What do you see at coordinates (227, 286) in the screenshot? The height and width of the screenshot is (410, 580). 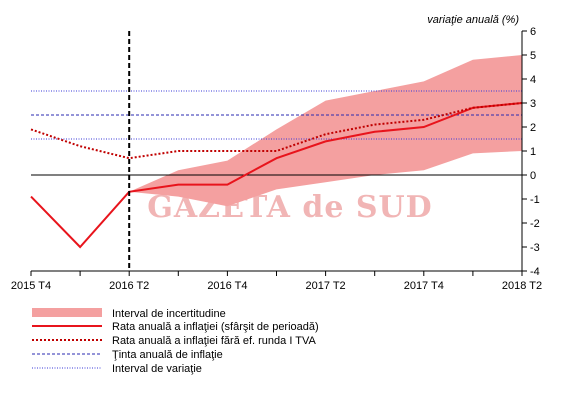 I see `x-tick-label-2: 2016 T4` at bounding box center [227, 286].